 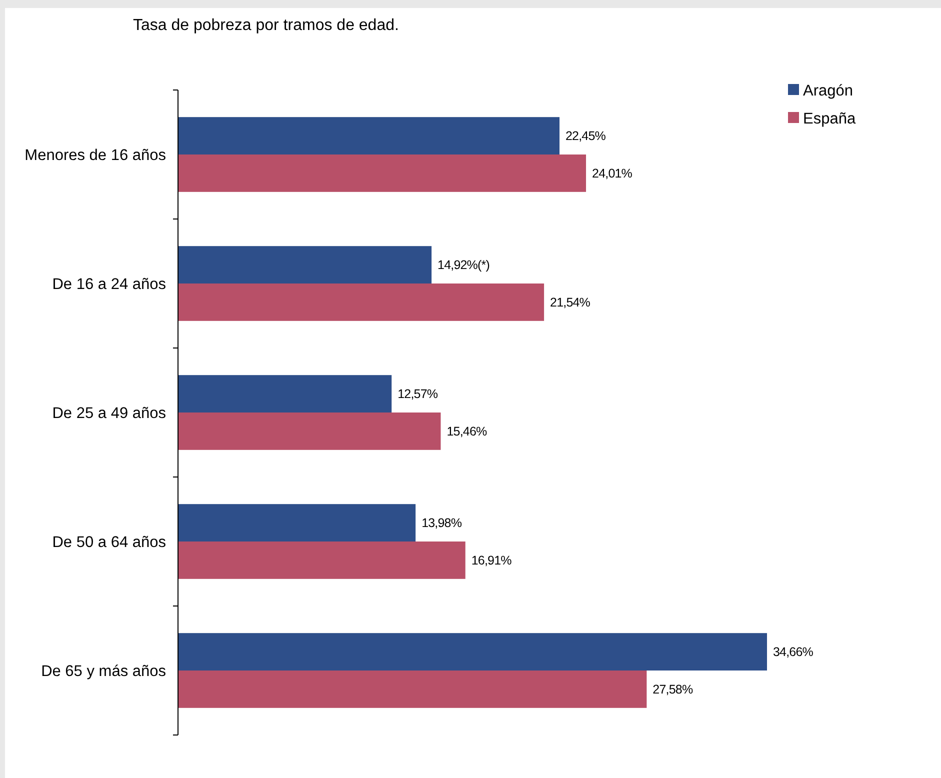 I want to click on y-tick-label: De 50 a 64 años, so click(x=109, y=542).